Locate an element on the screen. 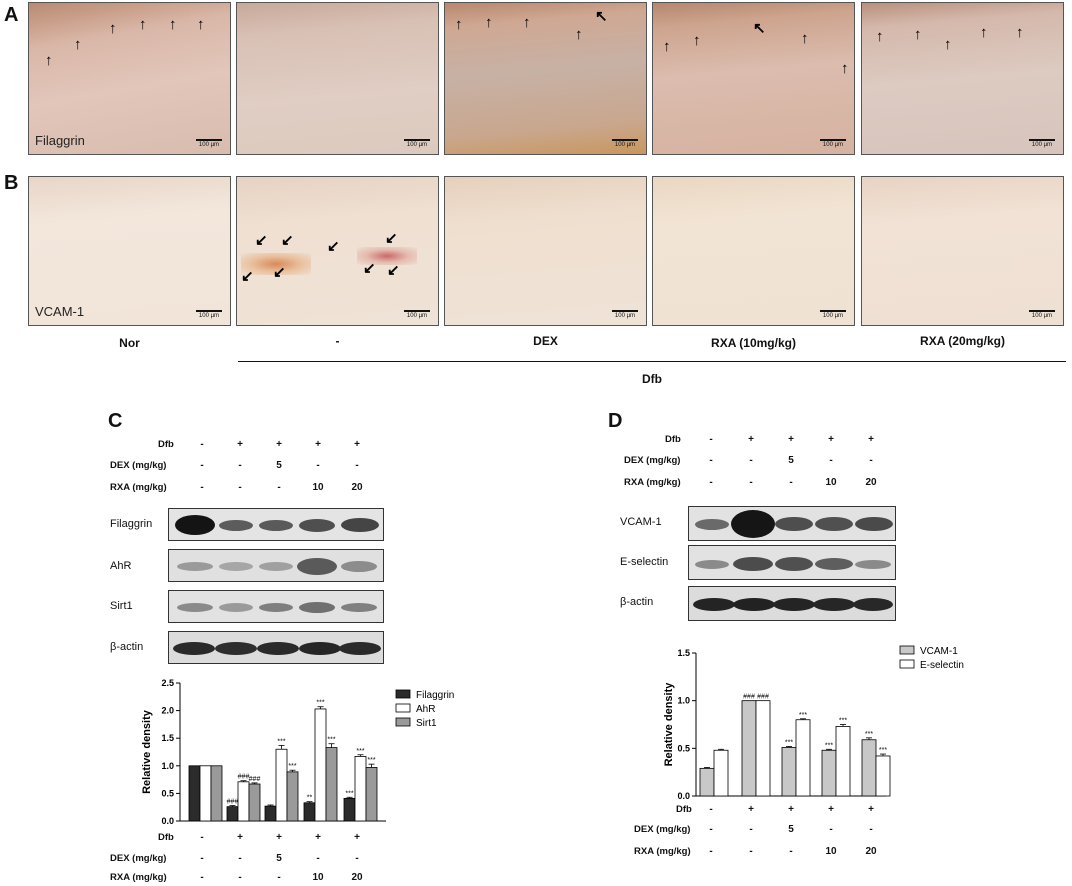 The height and width of the screenshot is (886, 1072). legend-label: AhR is located at coordinates (425, 709).